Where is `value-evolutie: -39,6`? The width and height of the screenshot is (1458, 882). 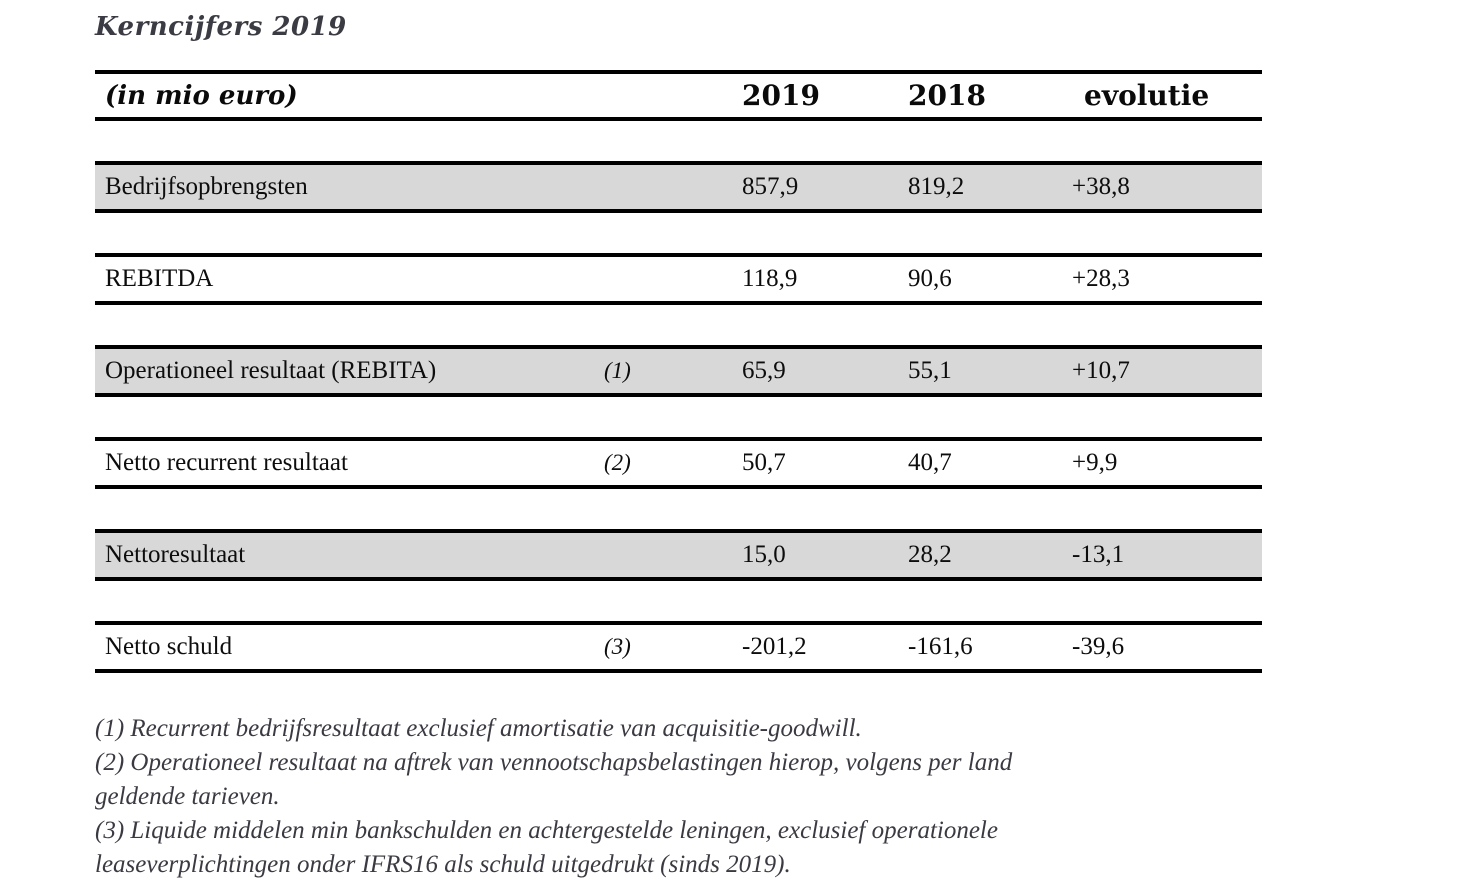 value-evolutie: -39,6 is located at coordinates (1098, 646).